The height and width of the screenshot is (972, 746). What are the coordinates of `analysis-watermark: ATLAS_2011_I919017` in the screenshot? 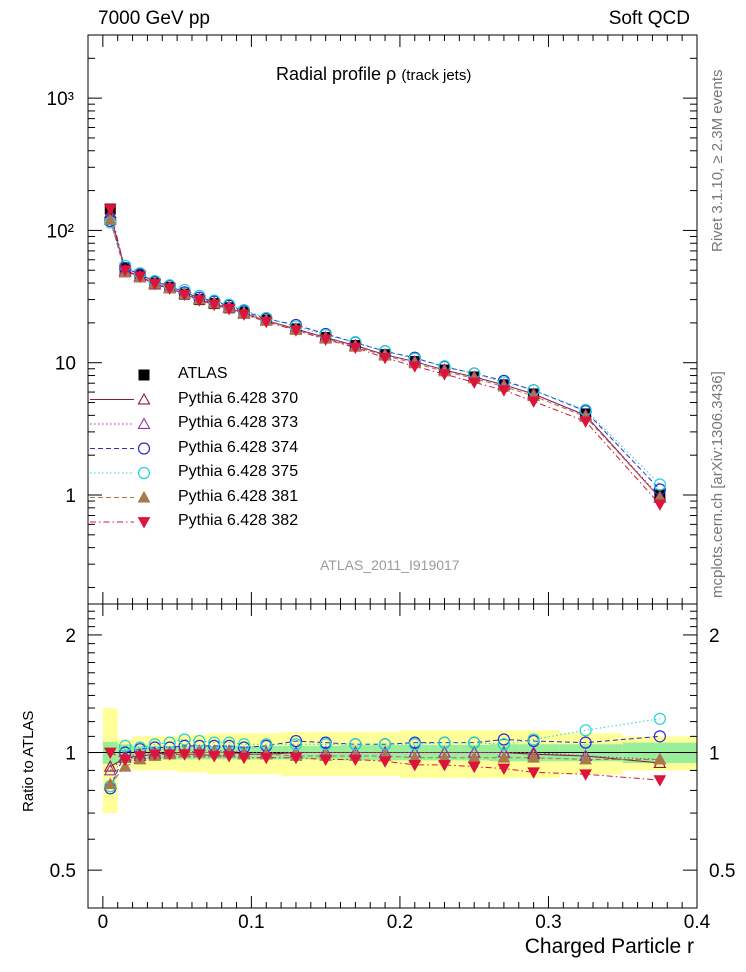 It's located at (390, 565).